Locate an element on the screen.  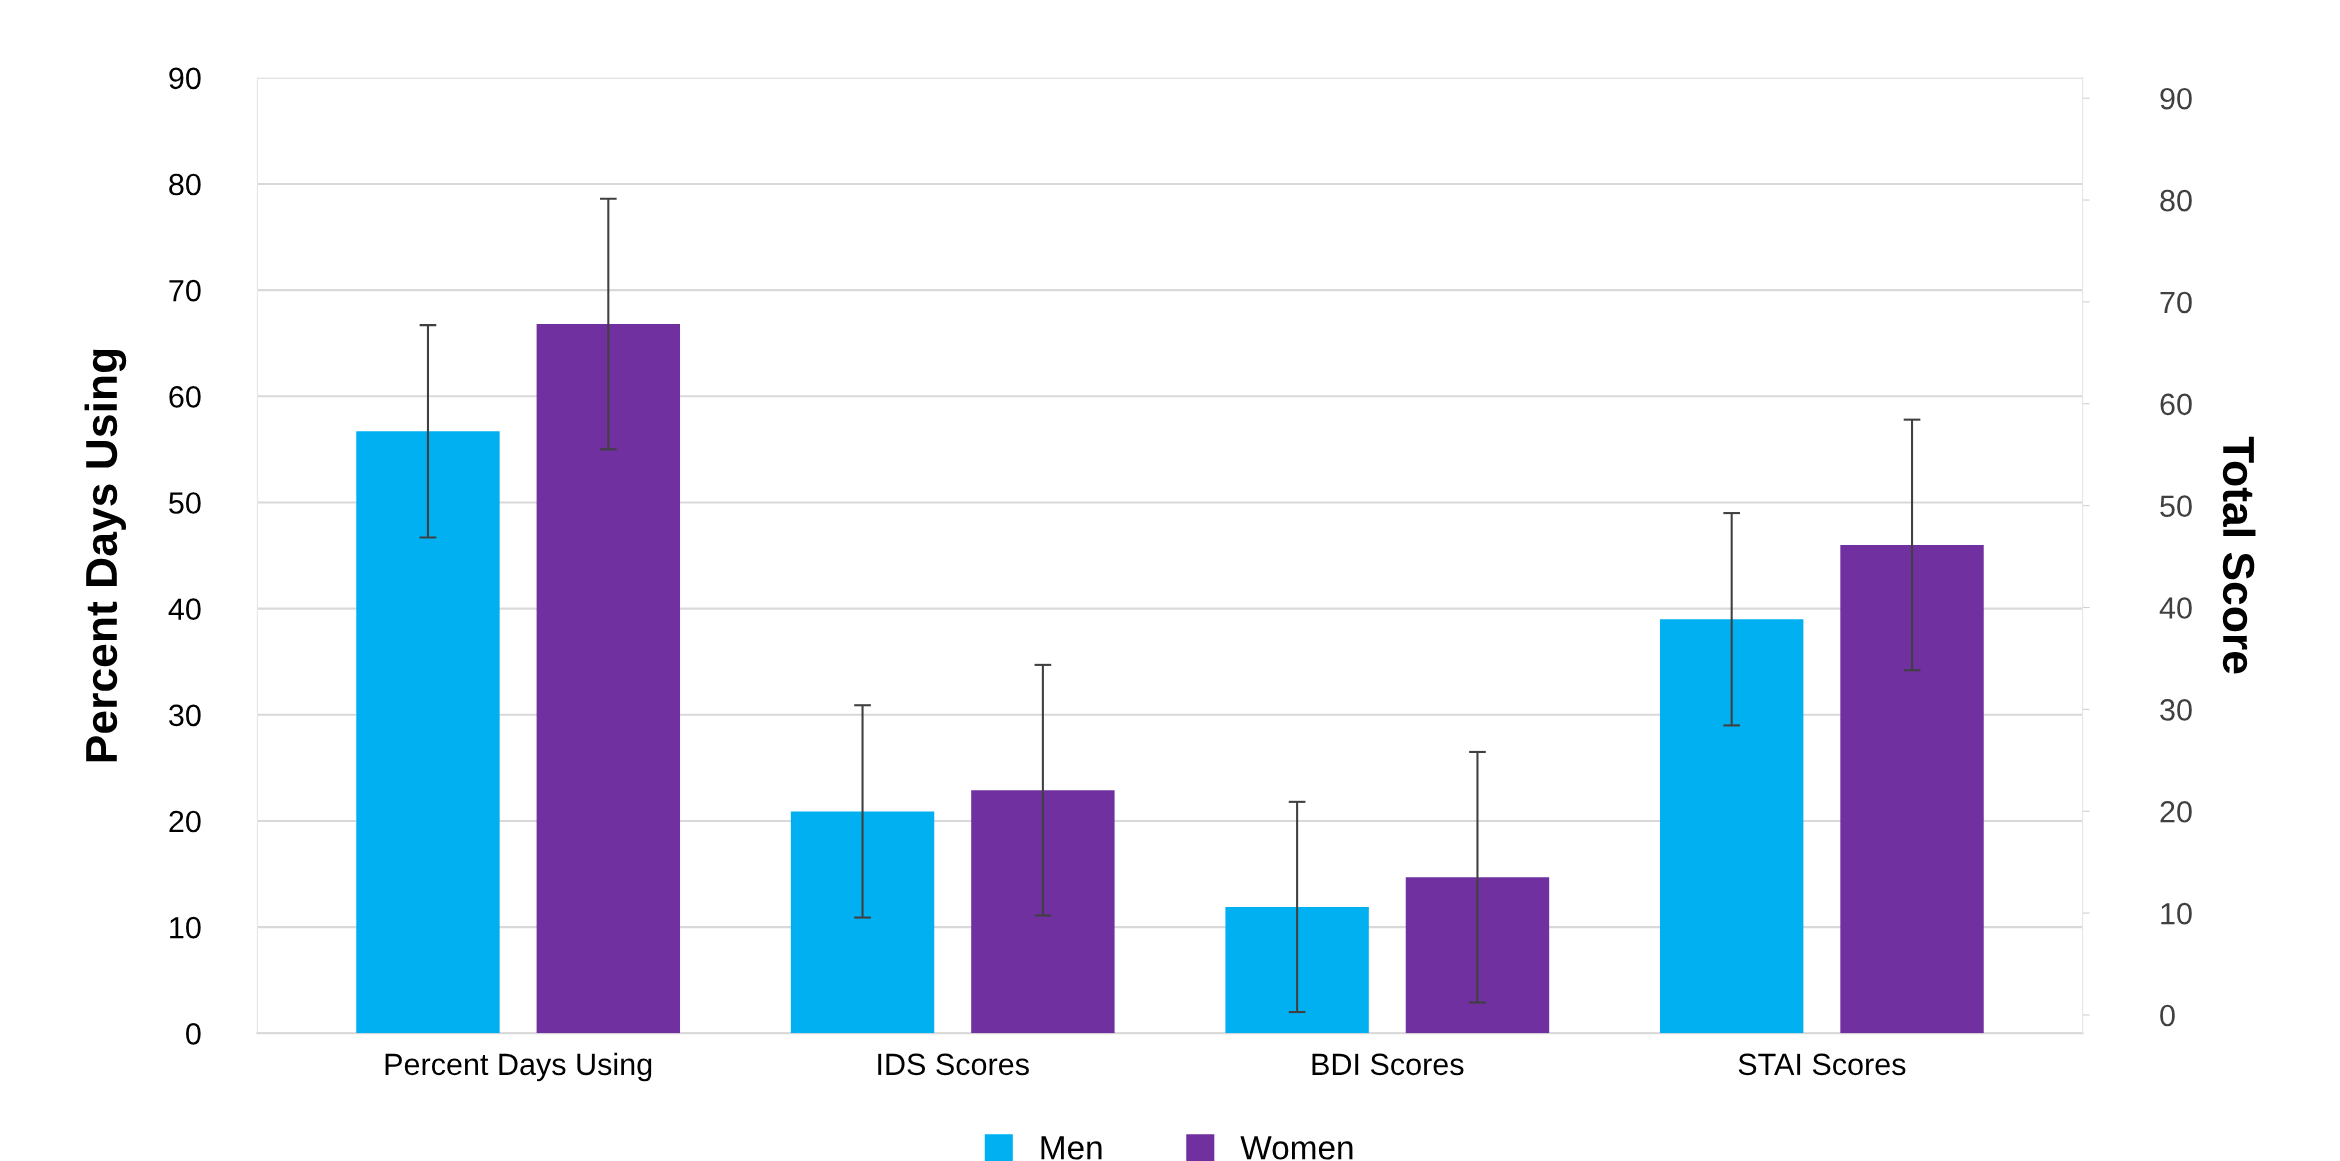
y-tick-label: 60 is located at coordinates (185, 397).